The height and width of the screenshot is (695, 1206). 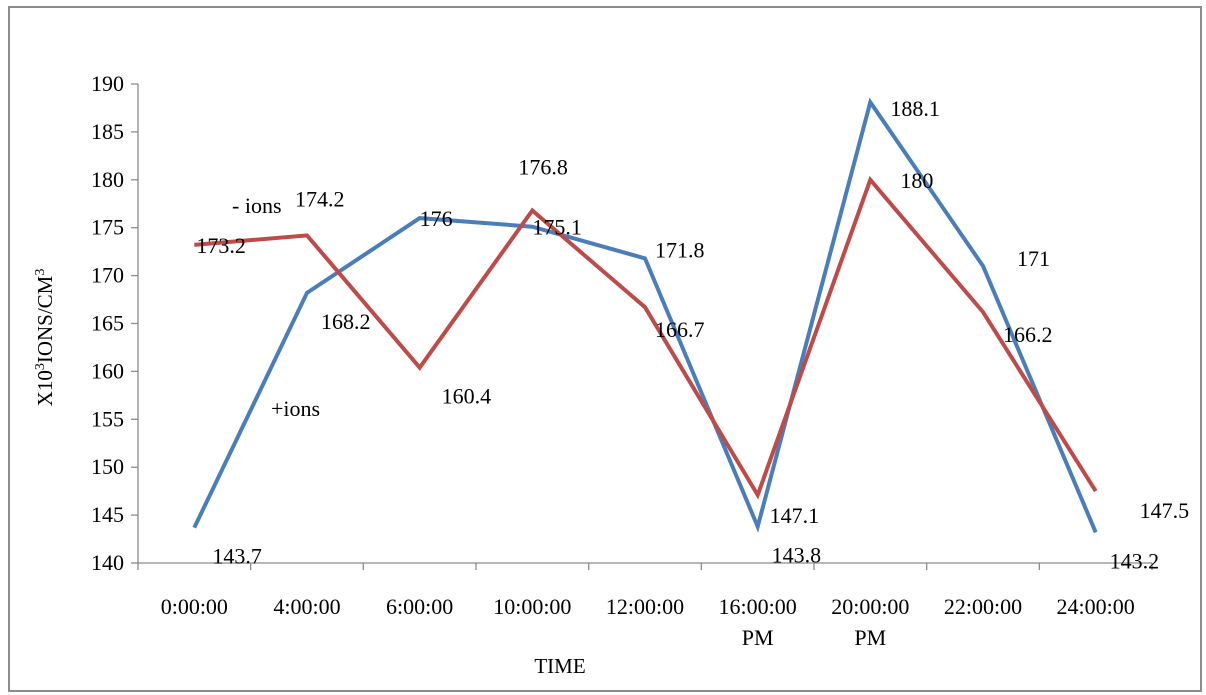 What do you see at coordinates (107, 562) in the screenshot?
I see `y-tick-label: 140` at bounding box center [107, 562].